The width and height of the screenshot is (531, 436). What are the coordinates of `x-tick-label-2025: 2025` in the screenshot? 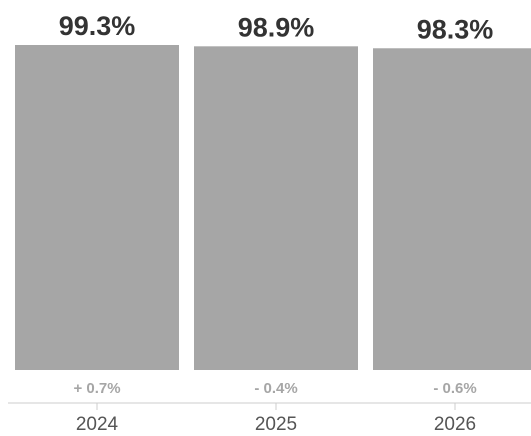 It's located at (276, 424).